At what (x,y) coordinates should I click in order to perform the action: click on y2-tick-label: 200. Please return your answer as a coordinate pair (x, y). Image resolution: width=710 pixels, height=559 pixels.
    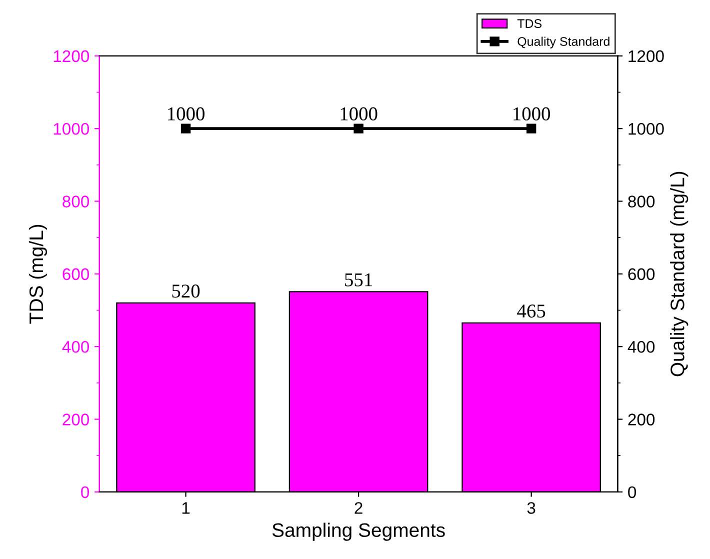
    Looking at the image, I should click on (641, 420).